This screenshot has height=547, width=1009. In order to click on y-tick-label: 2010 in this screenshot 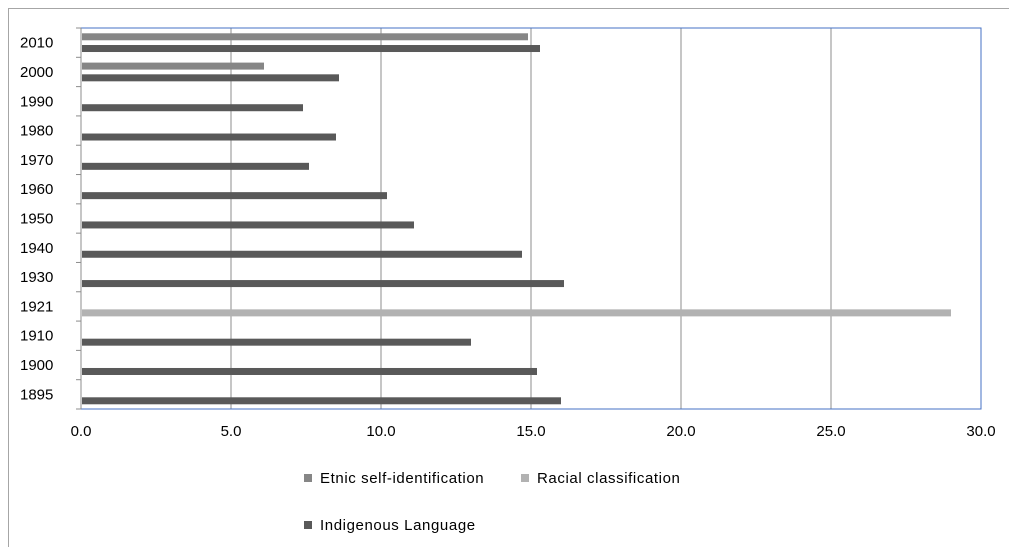, I will do `click(36, 43)`.